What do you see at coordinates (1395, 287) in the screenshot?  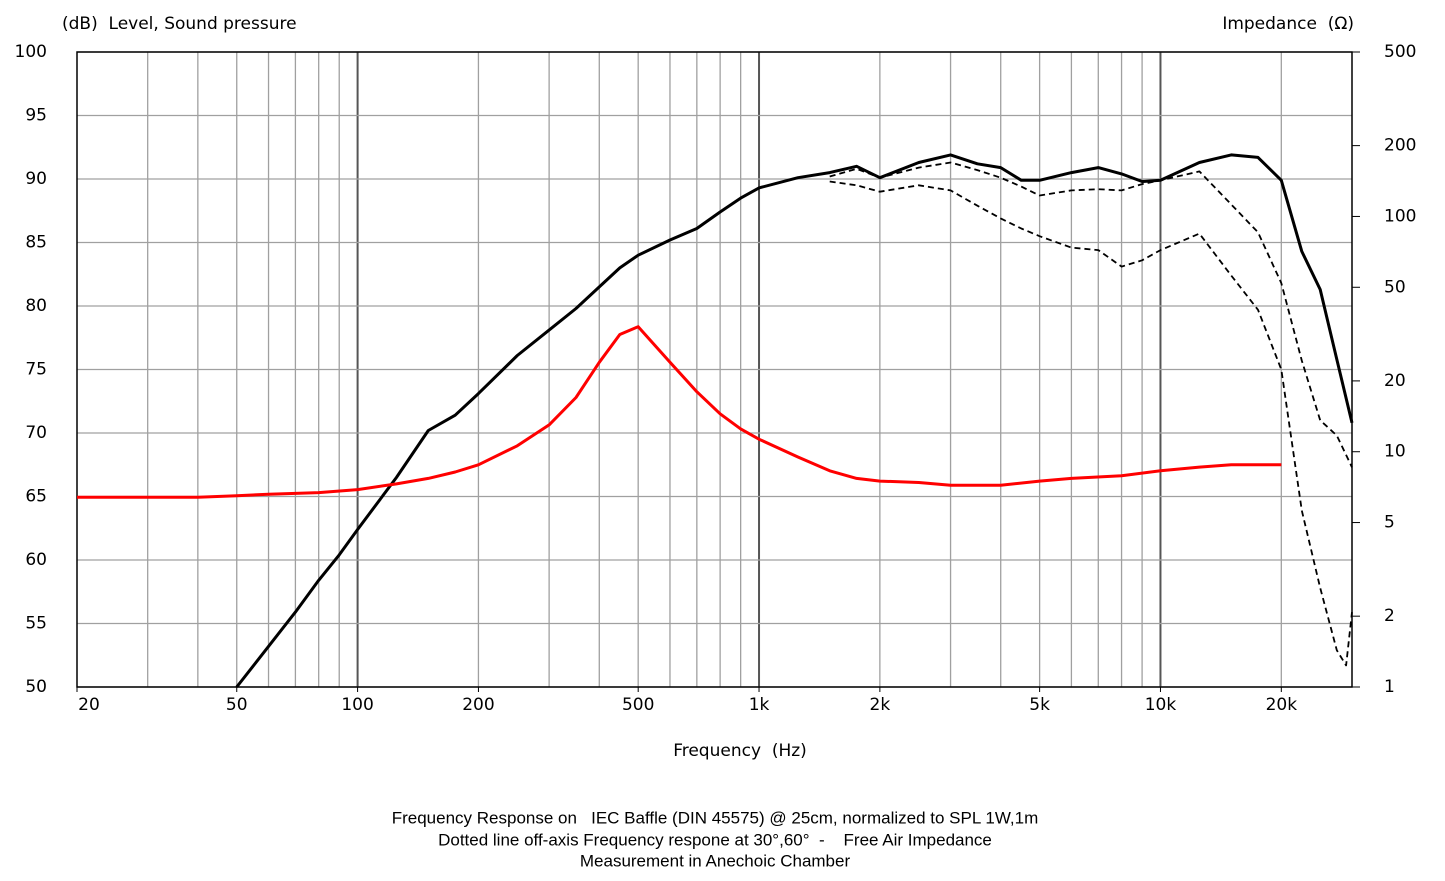 I see `y2-tick-label: 50` at bounding box center [1395, 287].